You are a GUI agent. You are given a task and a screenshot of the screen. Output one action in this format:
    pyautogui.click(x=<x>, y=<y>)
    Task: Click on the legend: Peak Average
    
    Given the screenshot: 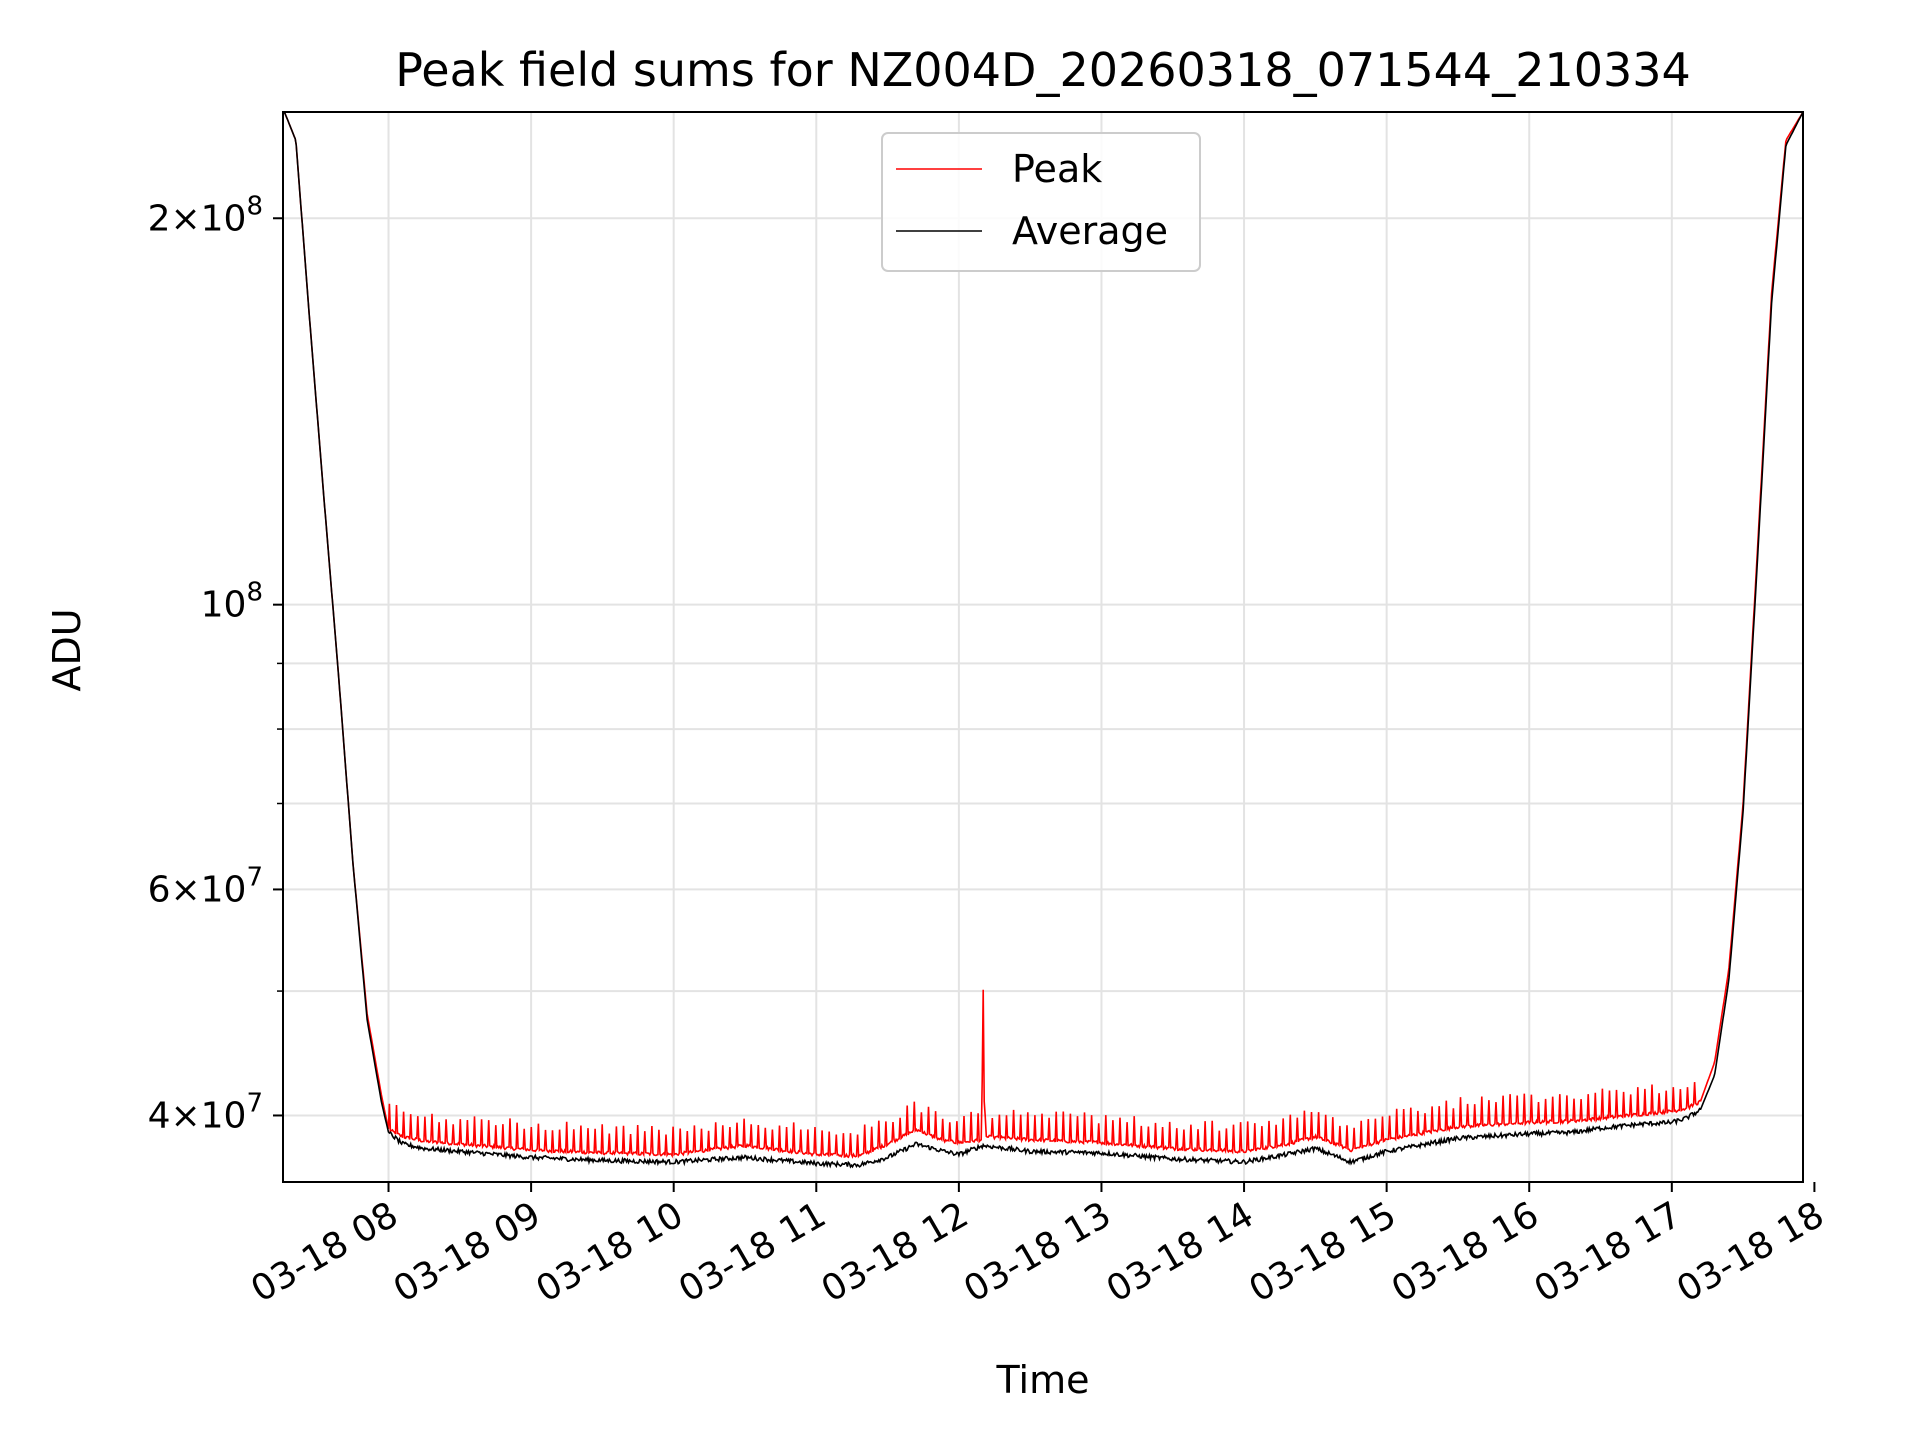 What is the action you would take?
    pyautogui.click(x=1041, y=202)
    